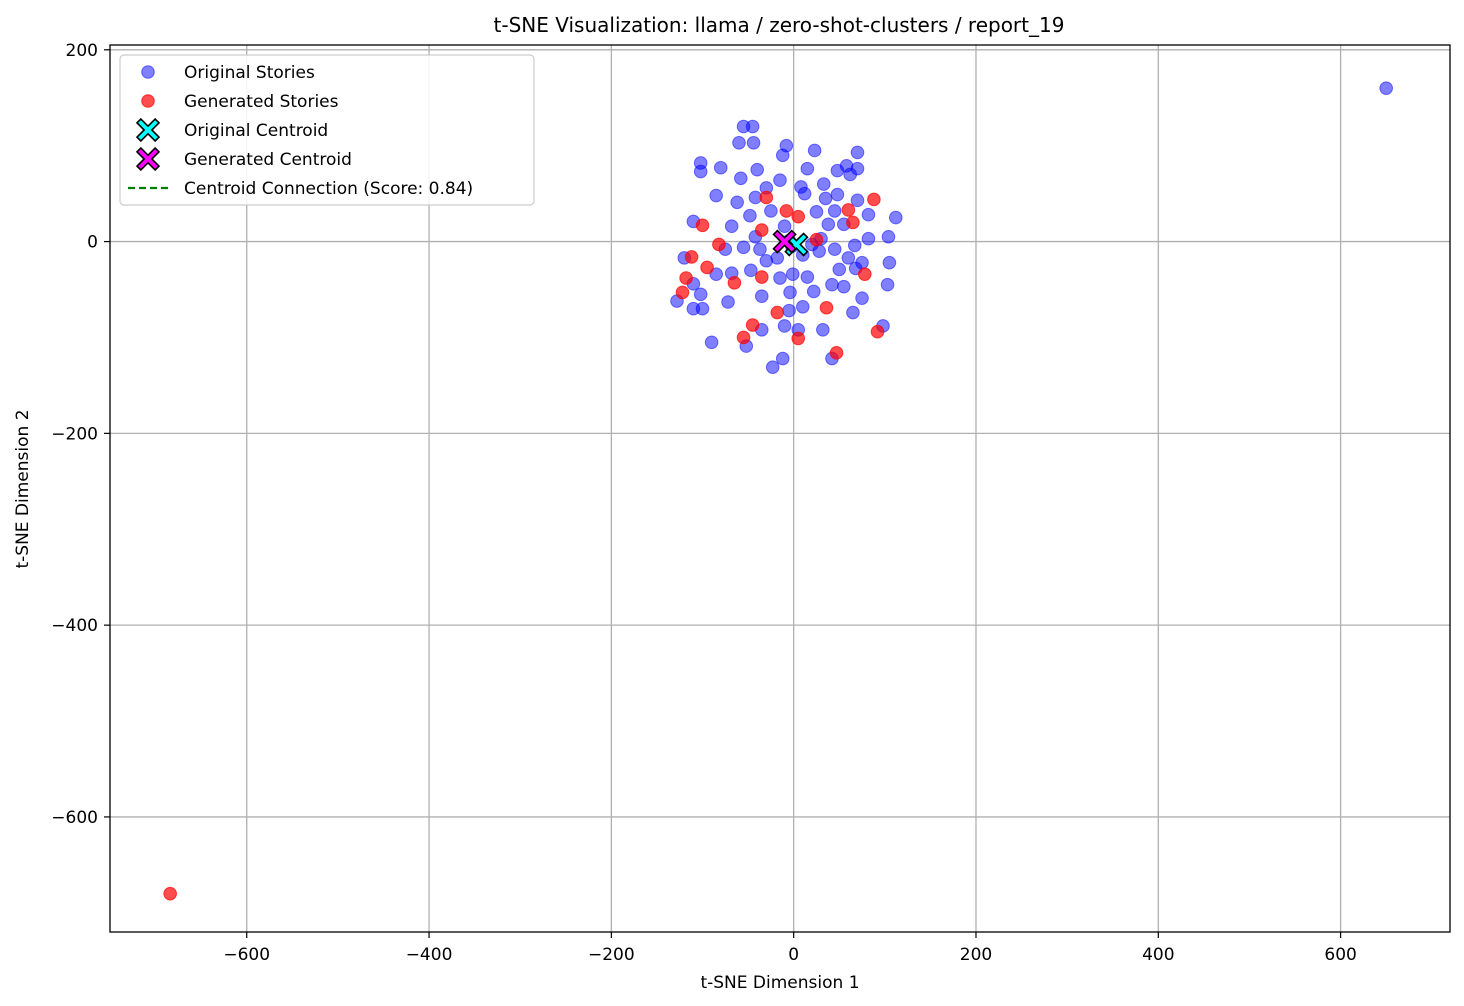  What do you see at coordinates (148, 72) in the screenshot?
I see `legend-original-marker` at bounding box center [148, 72].